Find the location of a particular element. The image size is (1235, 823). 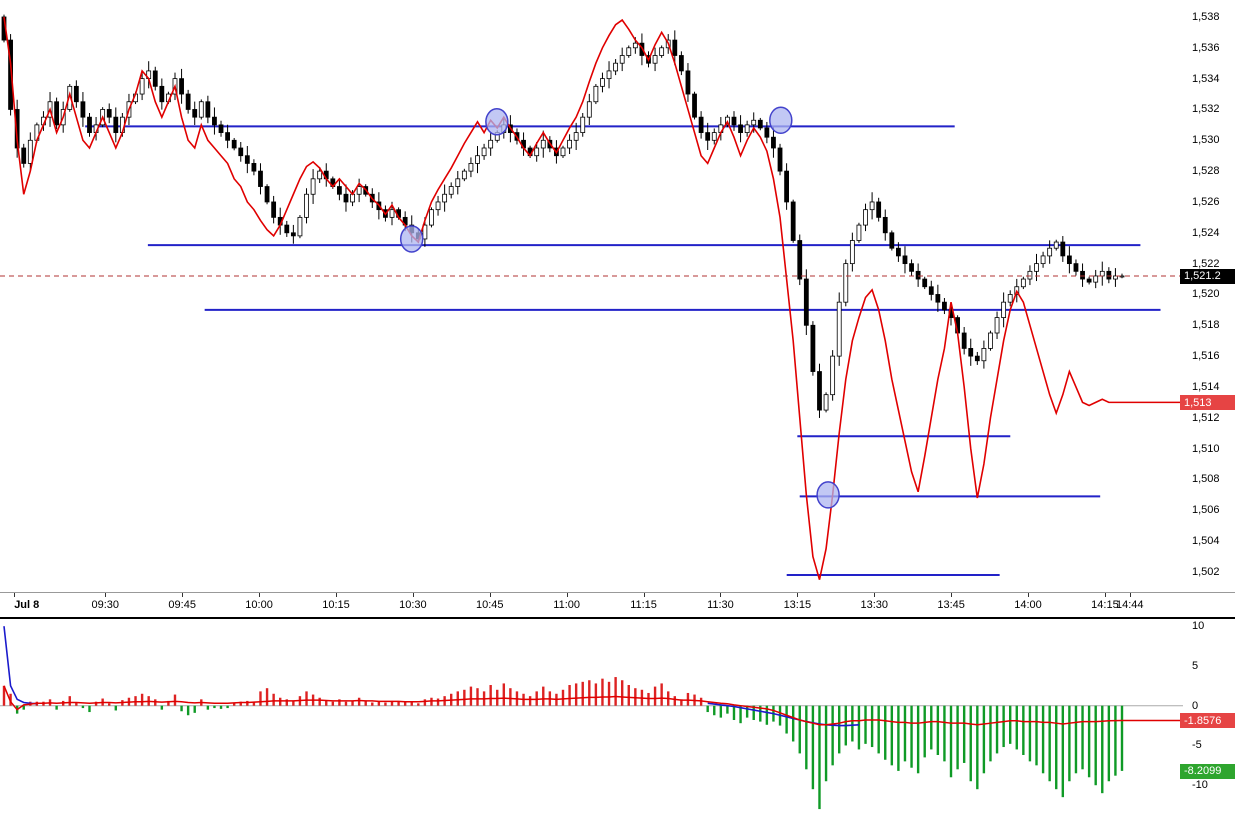

price-axis-label: 1,538 is located at coordinates (1206, 16).